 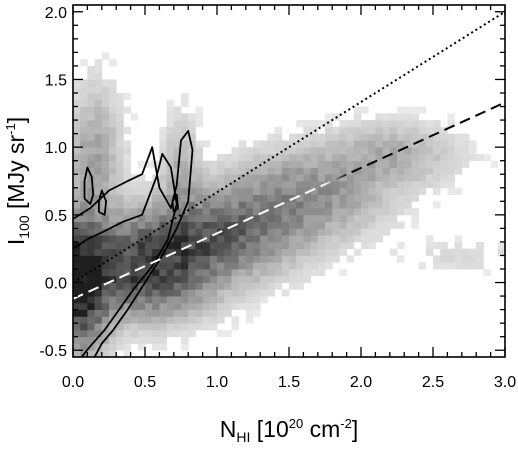 I want to click on y-axis-title-base: I, so click(x=16, y=242).